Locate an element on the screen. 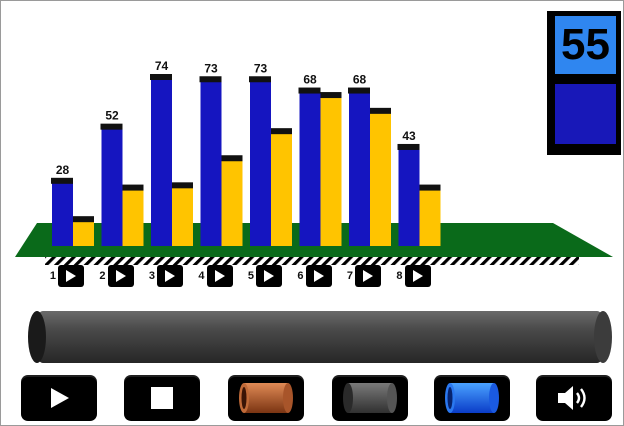 The image size is (624, 426). column-play-button: 8 is located at coordinates (412, 276).